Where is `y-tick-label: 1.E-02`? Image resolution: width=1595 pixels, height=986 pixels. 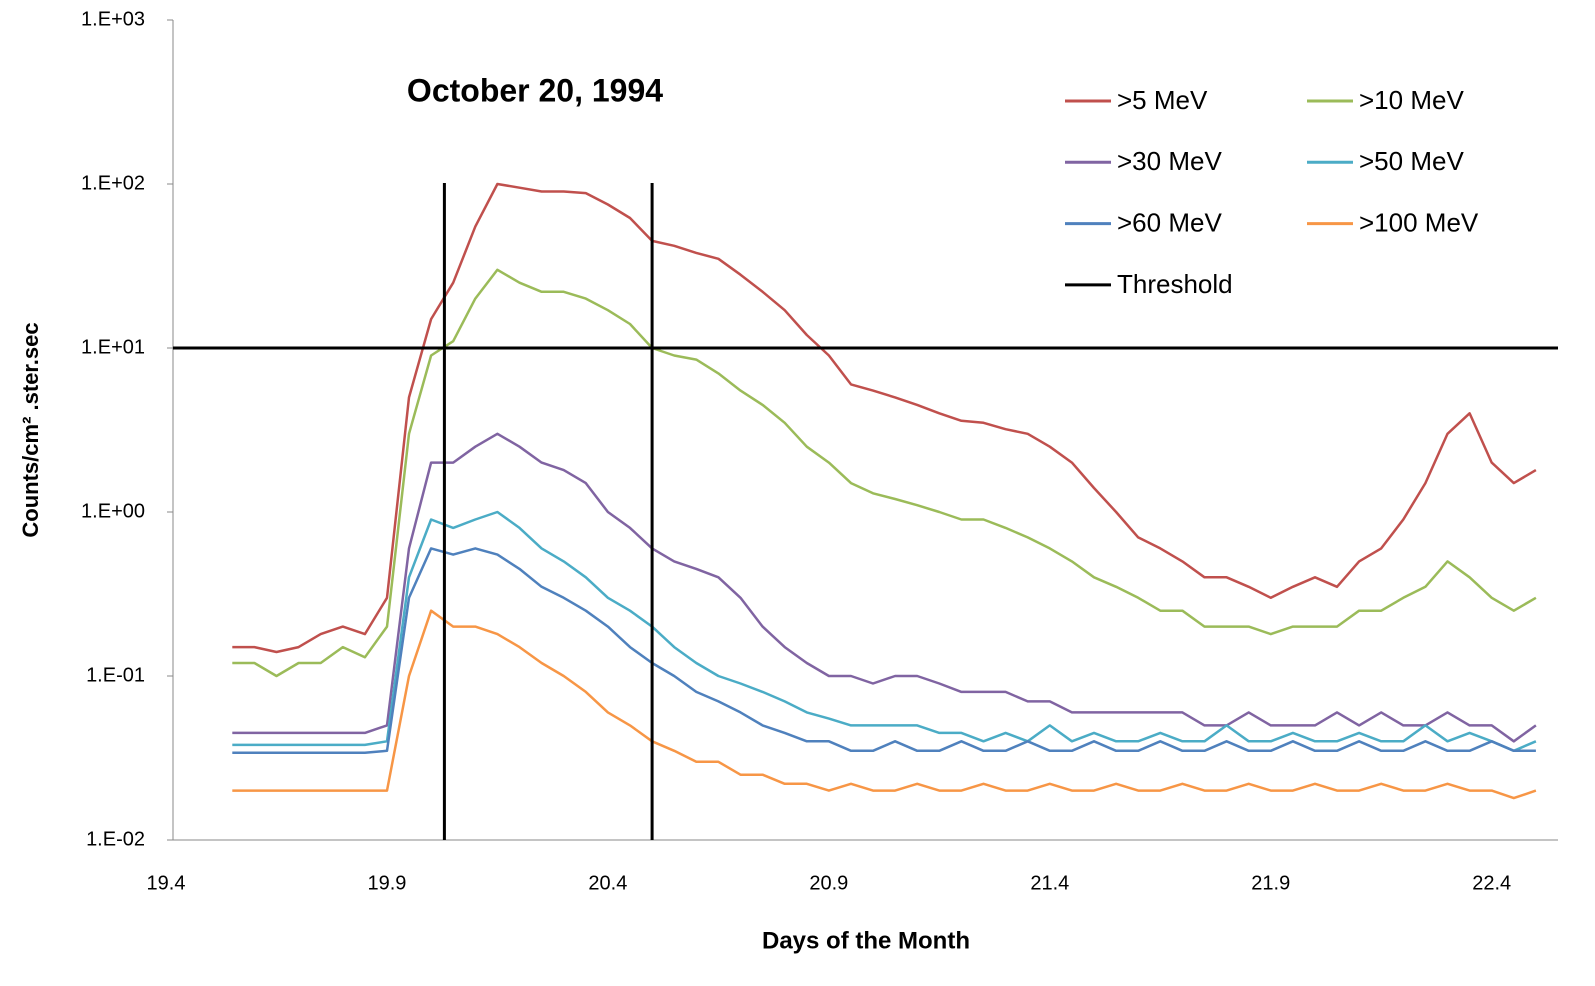
y-tick-label: 1.E-02 is located at coordinates (115, 839).